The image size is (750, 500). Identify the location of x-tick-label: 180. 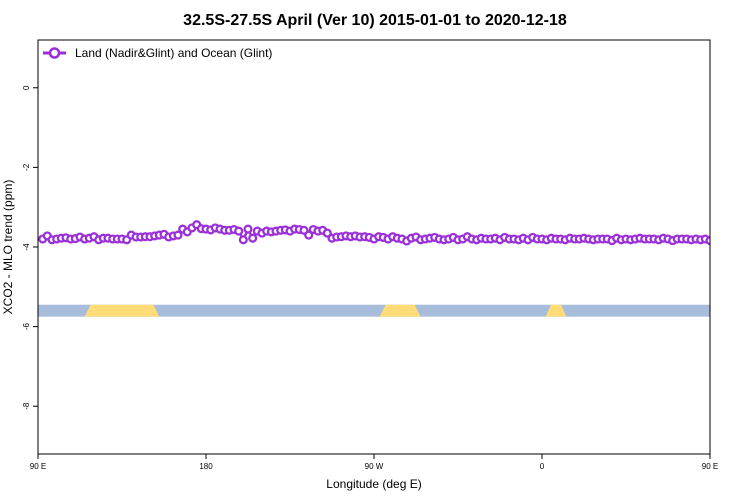
(206, 466).